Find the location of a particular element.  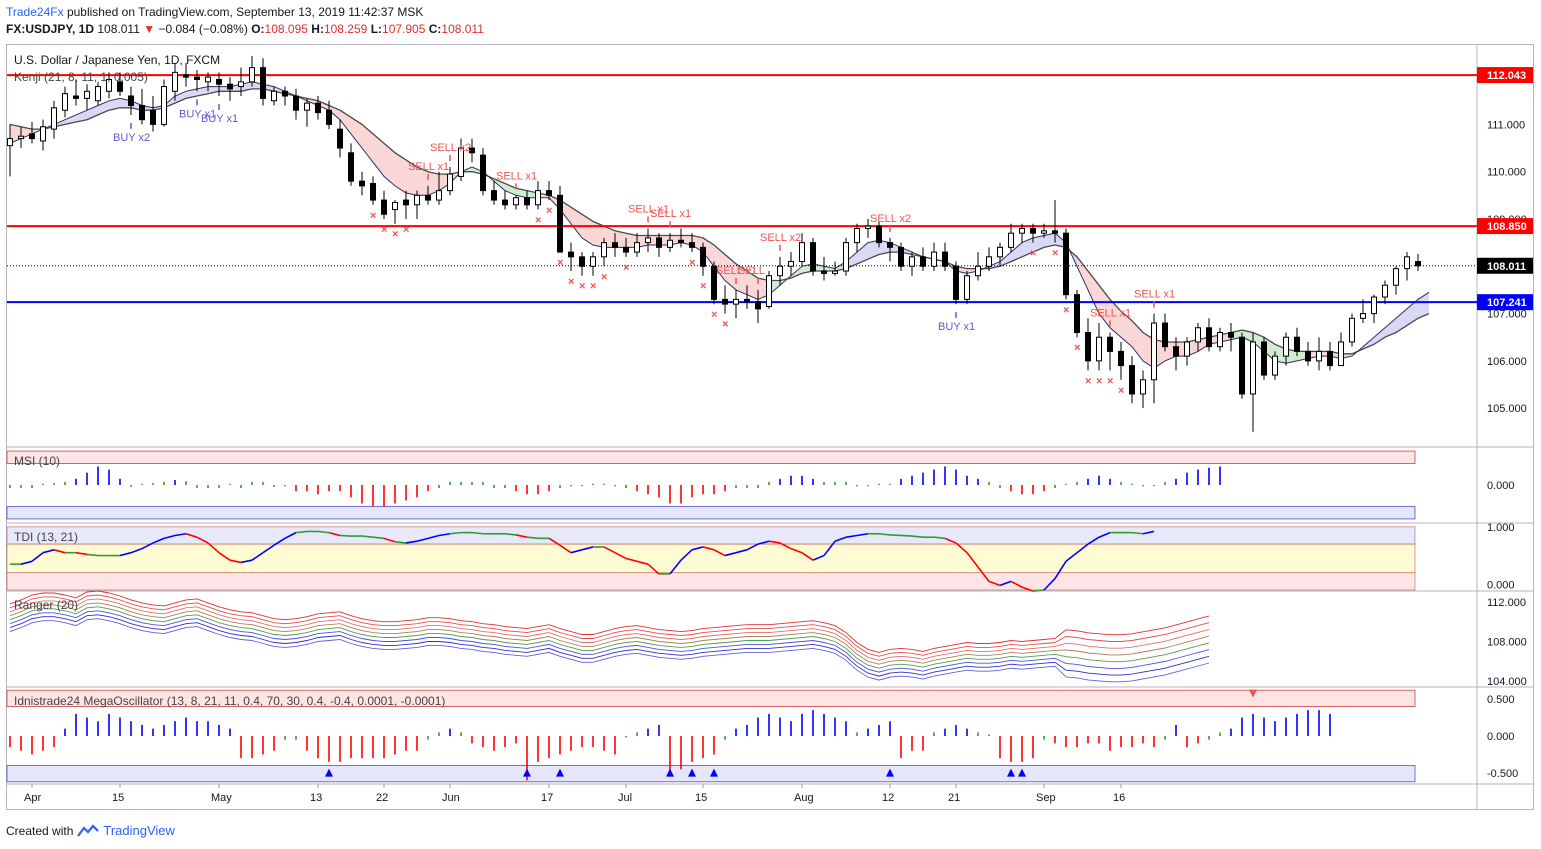

tradingview-link: TradingView is located at coordinates (139, 830).